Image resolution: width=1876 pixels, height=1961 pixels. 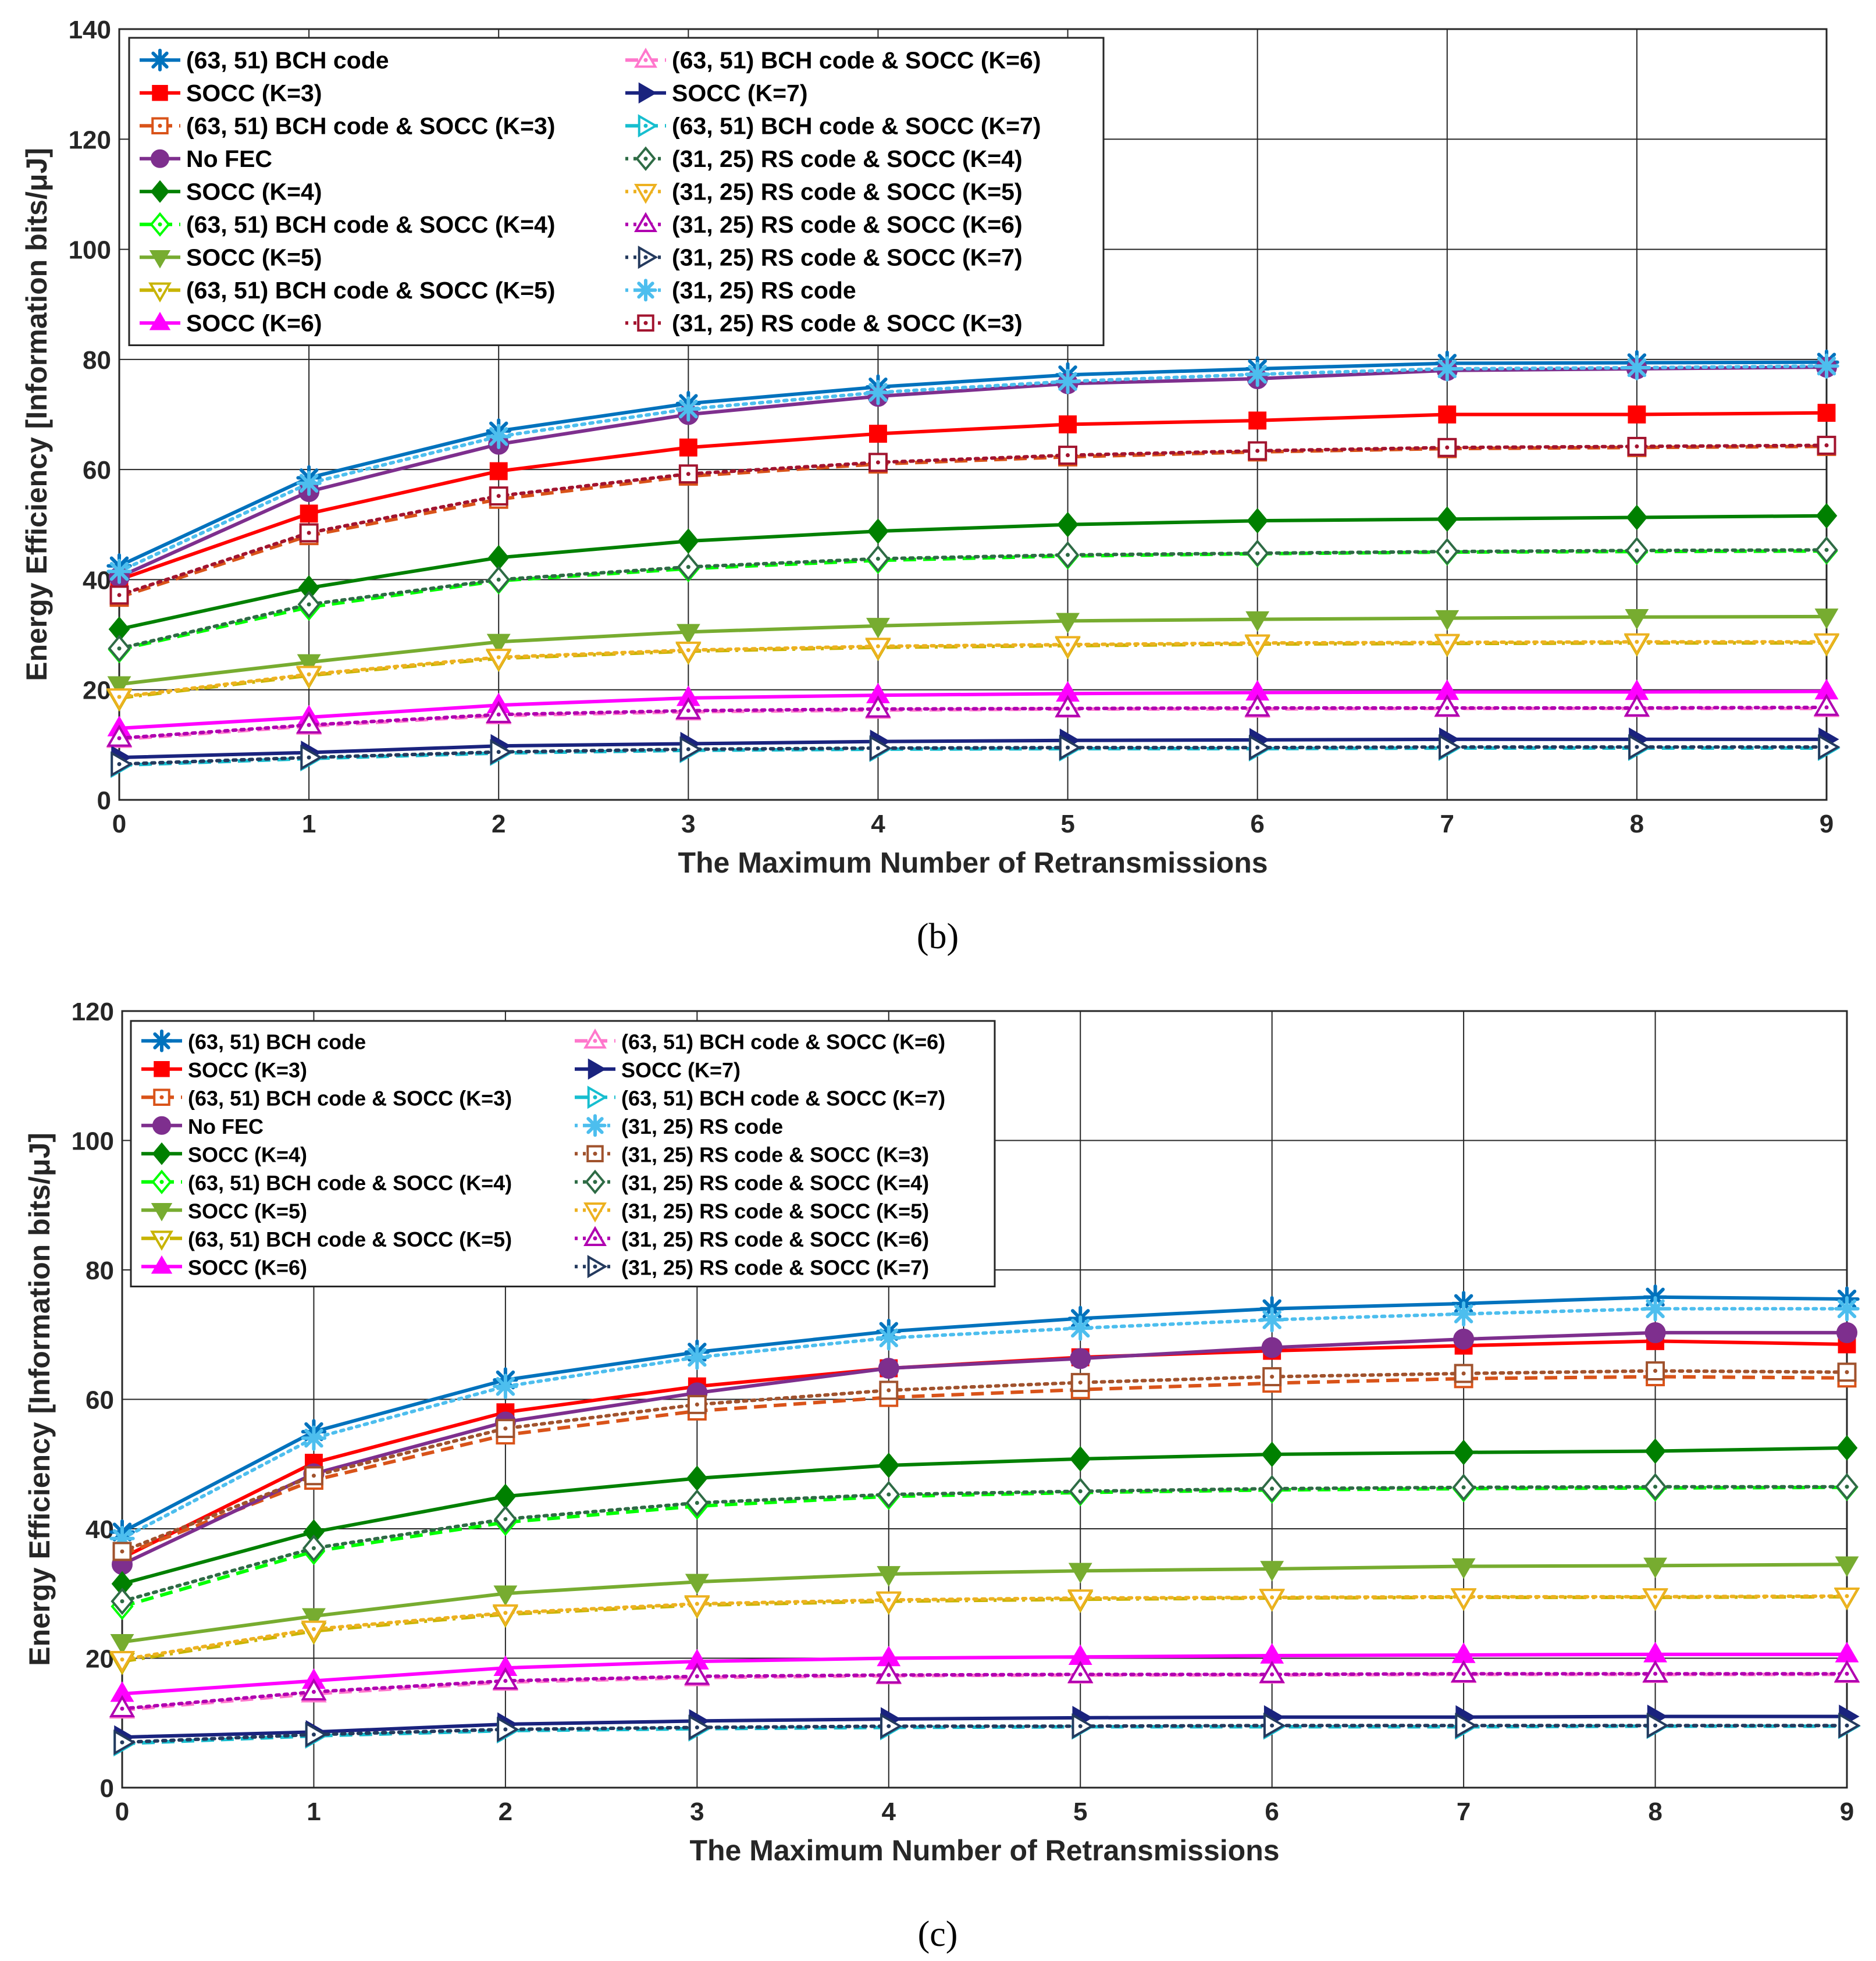 What do you see at coordinates (1257, 824) in the screenshot?
I see `x-tick-label-6: 6` at bounding box center [1257, 824].